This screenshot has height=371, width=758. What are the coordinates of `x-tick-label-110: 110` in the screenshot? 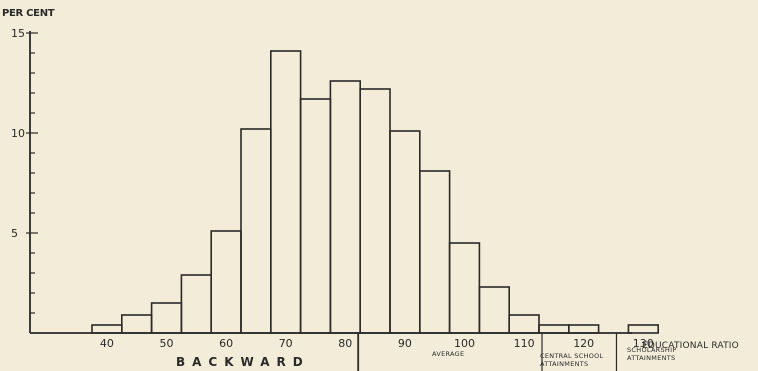 It's located at (524, 343).